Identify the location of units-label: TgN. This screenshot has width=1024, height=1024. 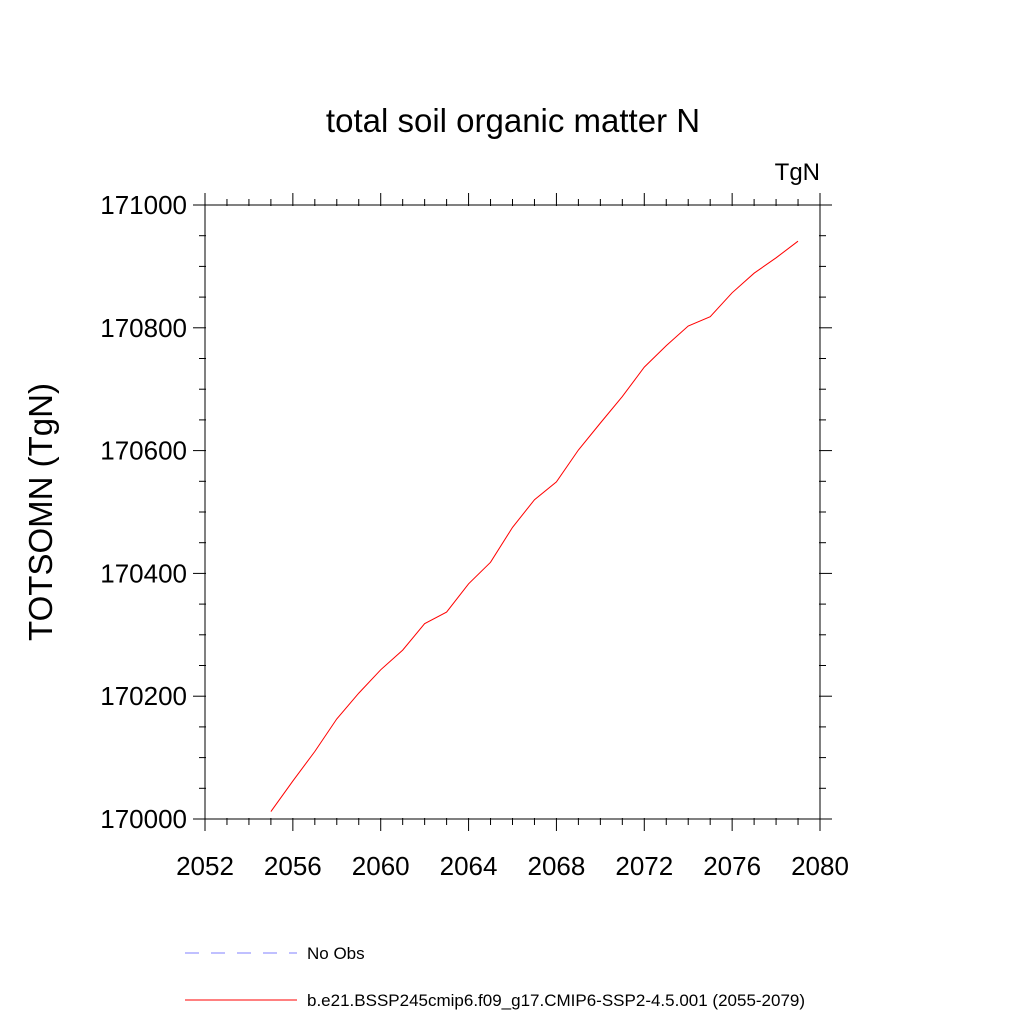
(797, 172).